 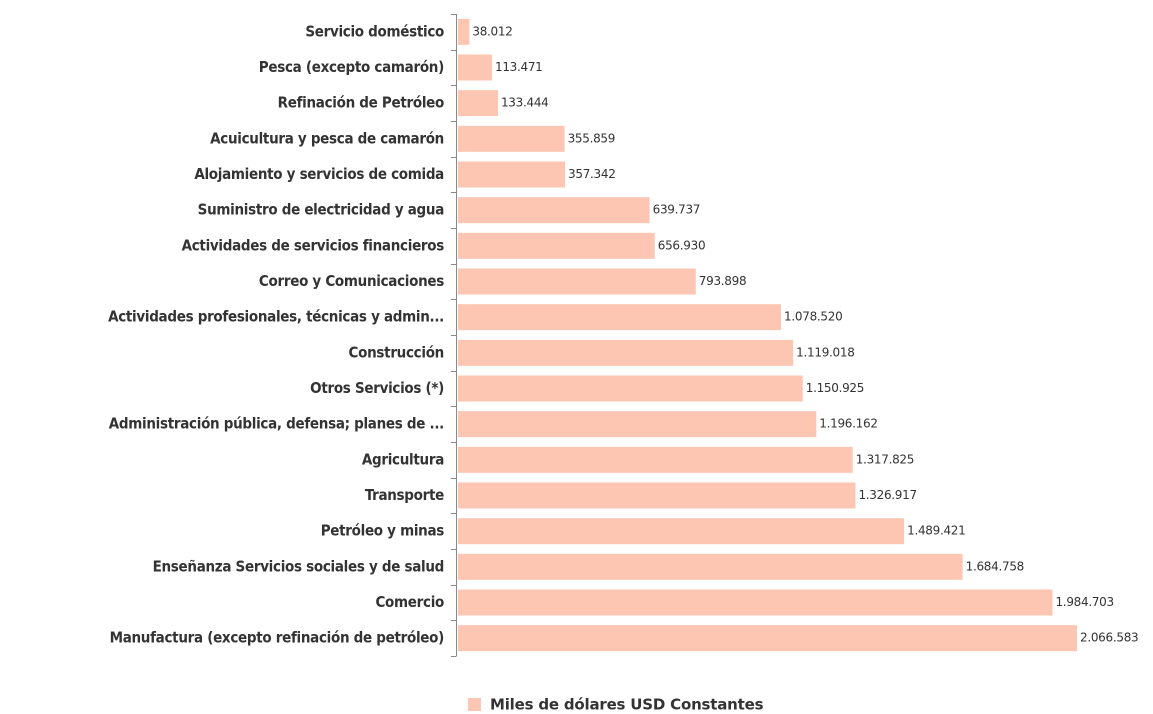 I want to click on y-tick-label: Otros Servicios (*), so click(x=377, y=388).